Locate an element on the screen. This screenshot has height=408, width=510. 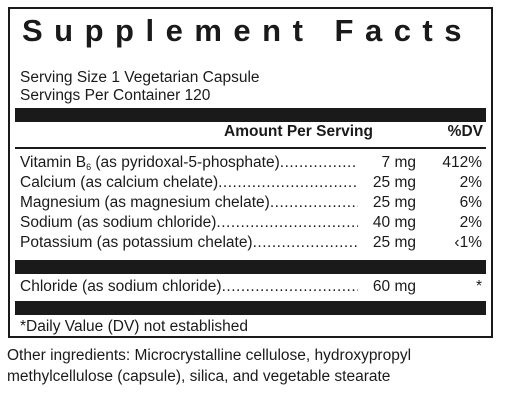
serving-size: Serving Size 1 Vegetarian Capsule is located at coordinates (140, 77).